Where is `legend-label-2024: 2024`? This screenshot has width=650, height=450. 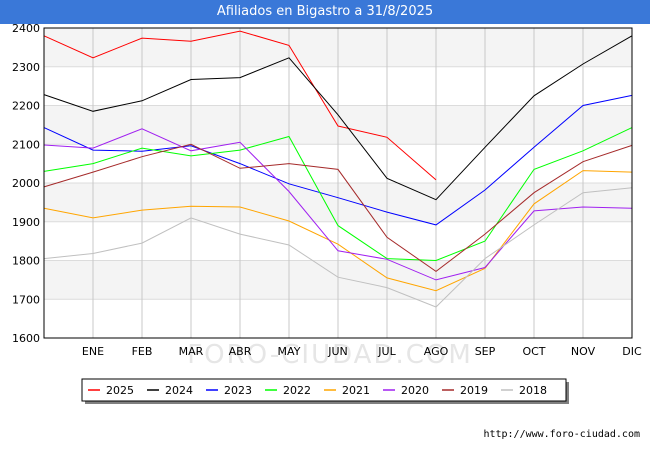
legend-label-2024: 2024 is located at coordinates (179, 390).